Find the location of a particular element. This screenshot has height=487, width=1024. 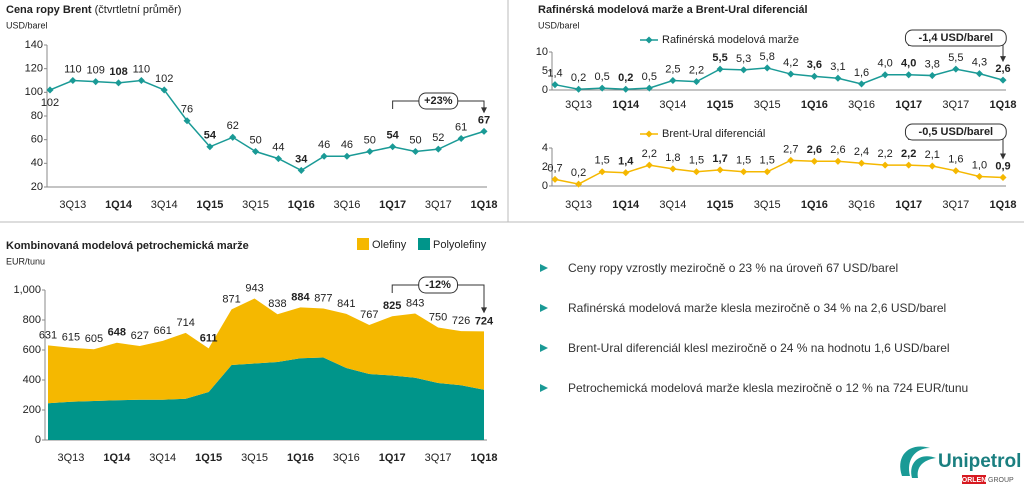

data-label: 0,7 is located at coordinates (554, 168).